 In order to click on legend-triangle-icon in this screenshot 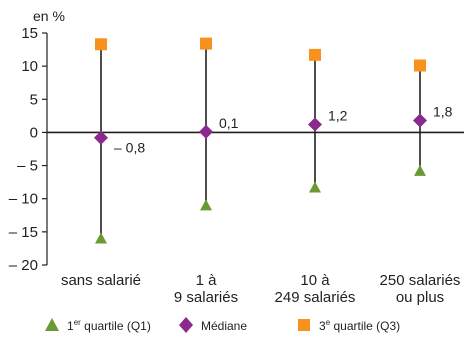, I will do `click(52, 324)`.